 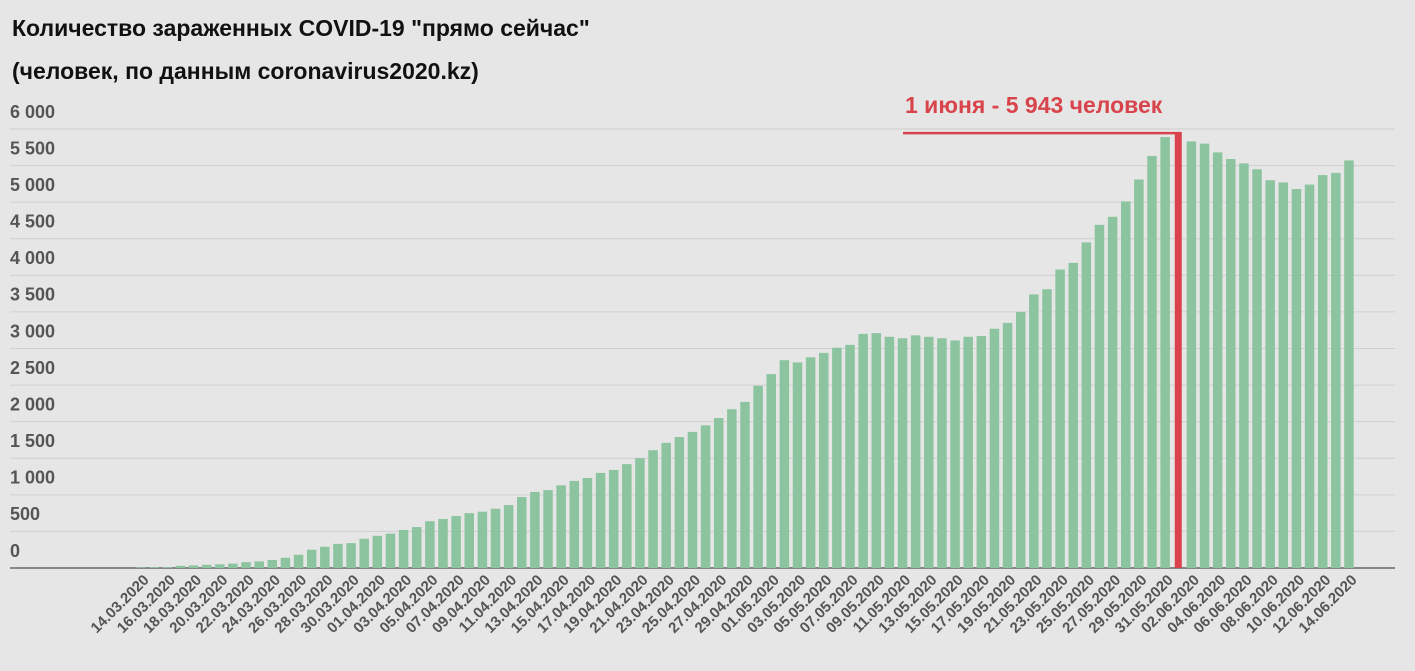 What do you see at coordinates (32, 185) in the screenshot?
I see `y-tick-label: 5 000` at bounding box center [32, 185].